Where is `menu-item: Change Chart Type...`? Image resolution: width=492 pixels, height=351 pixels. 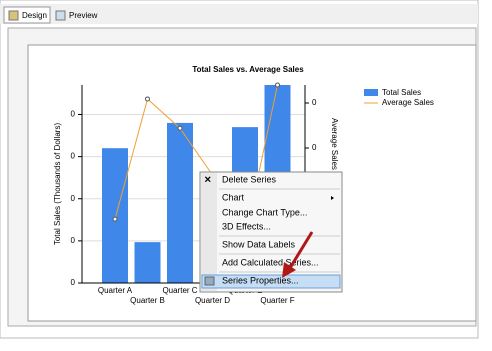 menu-item: Change Chart Type... is located at coordinates (264, 212).